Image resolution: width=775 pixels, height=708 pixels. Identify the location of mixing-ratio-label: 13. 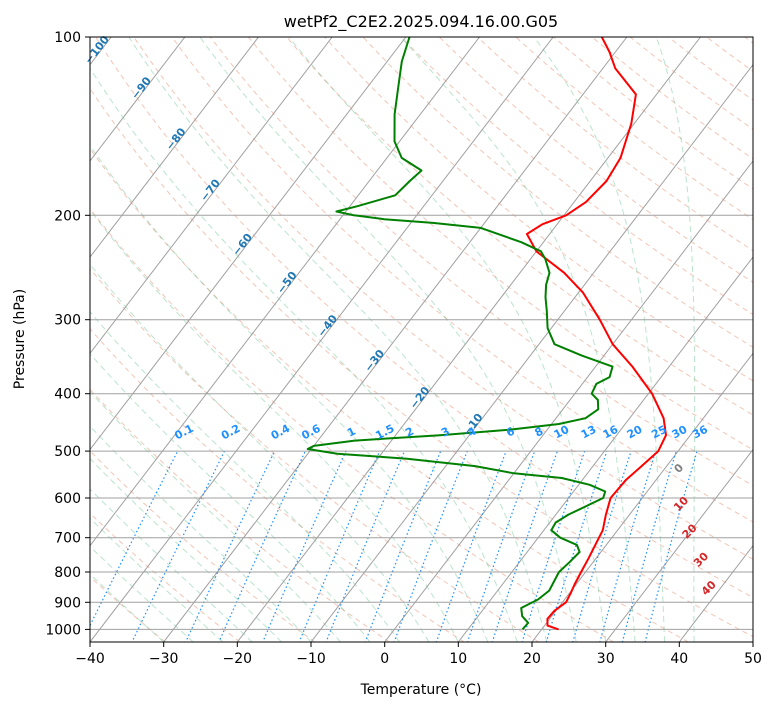
(589, 432).